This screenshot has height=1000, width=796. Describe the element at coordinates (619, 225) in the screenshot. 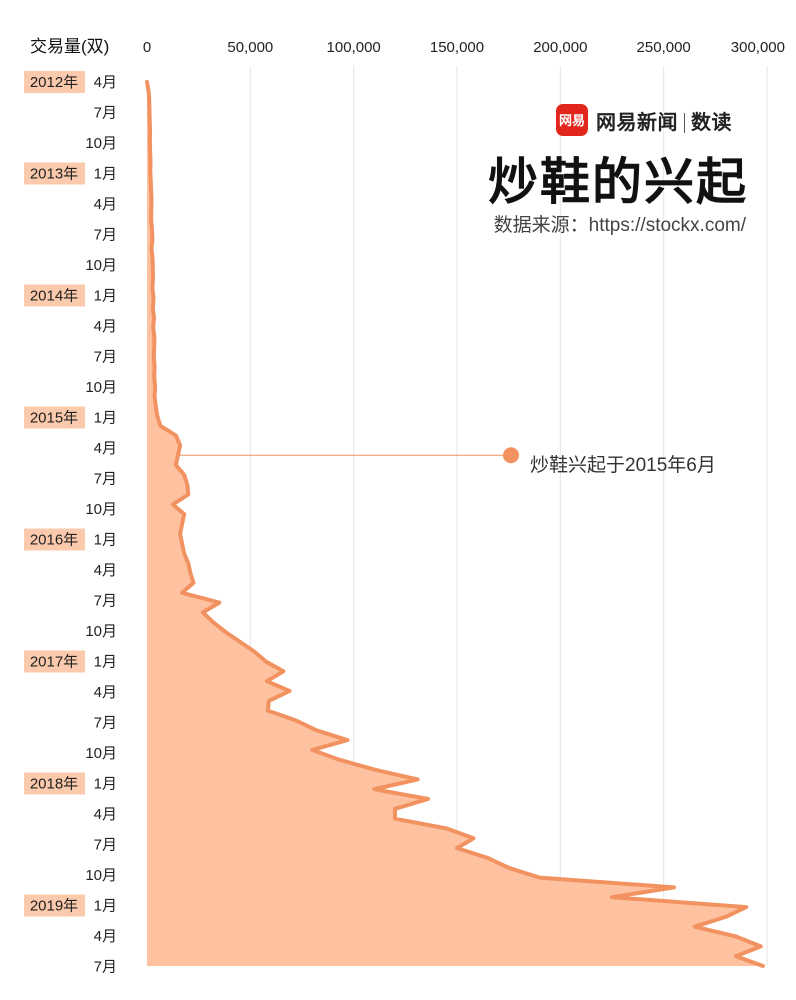

I see `data-source: 数据来源：https://stockx.com/` at that location.